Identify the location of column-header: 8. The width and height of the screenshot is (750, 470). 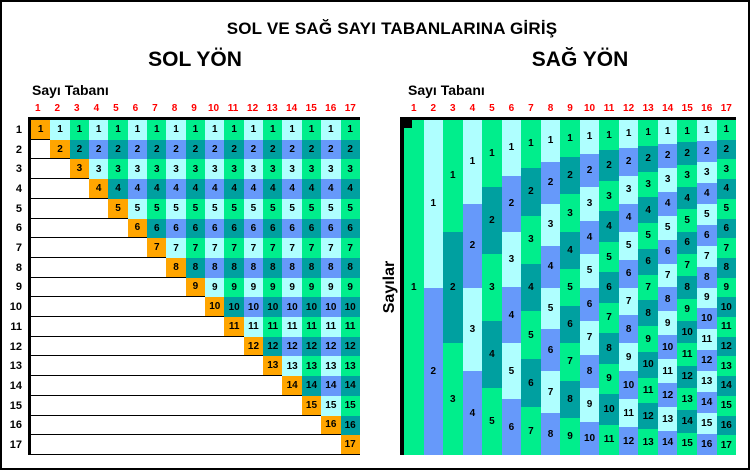
(174, 108).